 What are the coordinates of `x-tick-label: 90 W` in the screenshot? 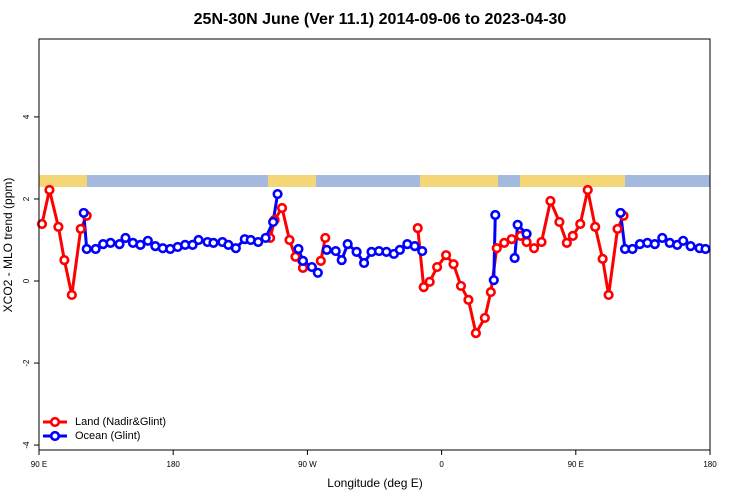 It's located at (307, 464).